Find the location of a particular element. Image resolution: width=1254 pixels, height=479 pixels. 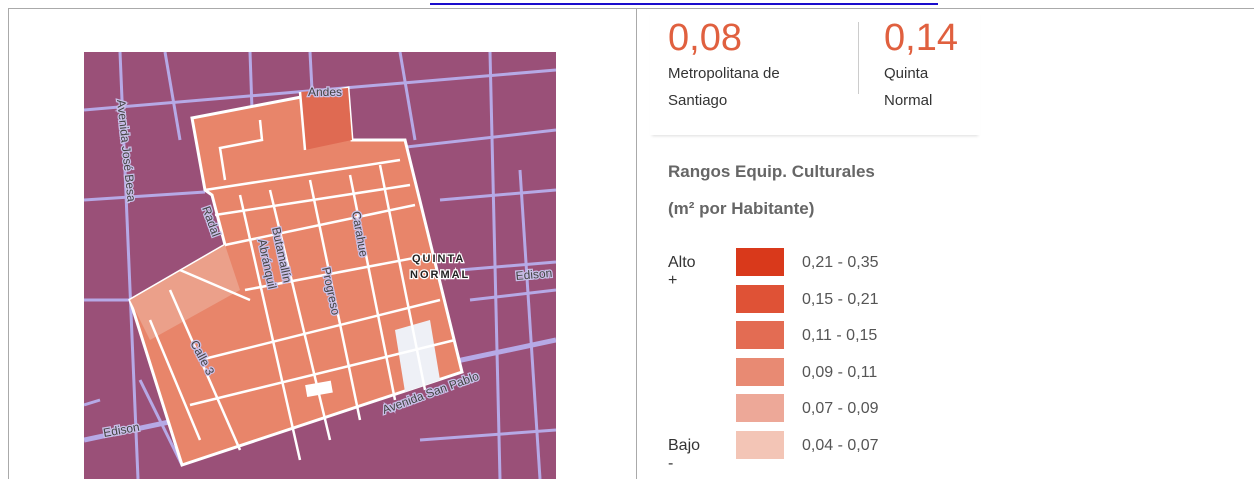

stat: 0,08 Metropolitana de Santiago is located at coordinates (753, 66).